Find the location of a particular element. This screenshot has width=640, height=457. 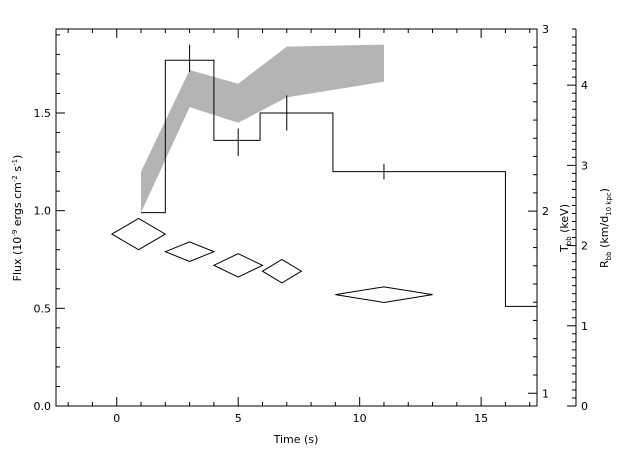

kT-tick-label: 1 is located at coordinates (545, 393).